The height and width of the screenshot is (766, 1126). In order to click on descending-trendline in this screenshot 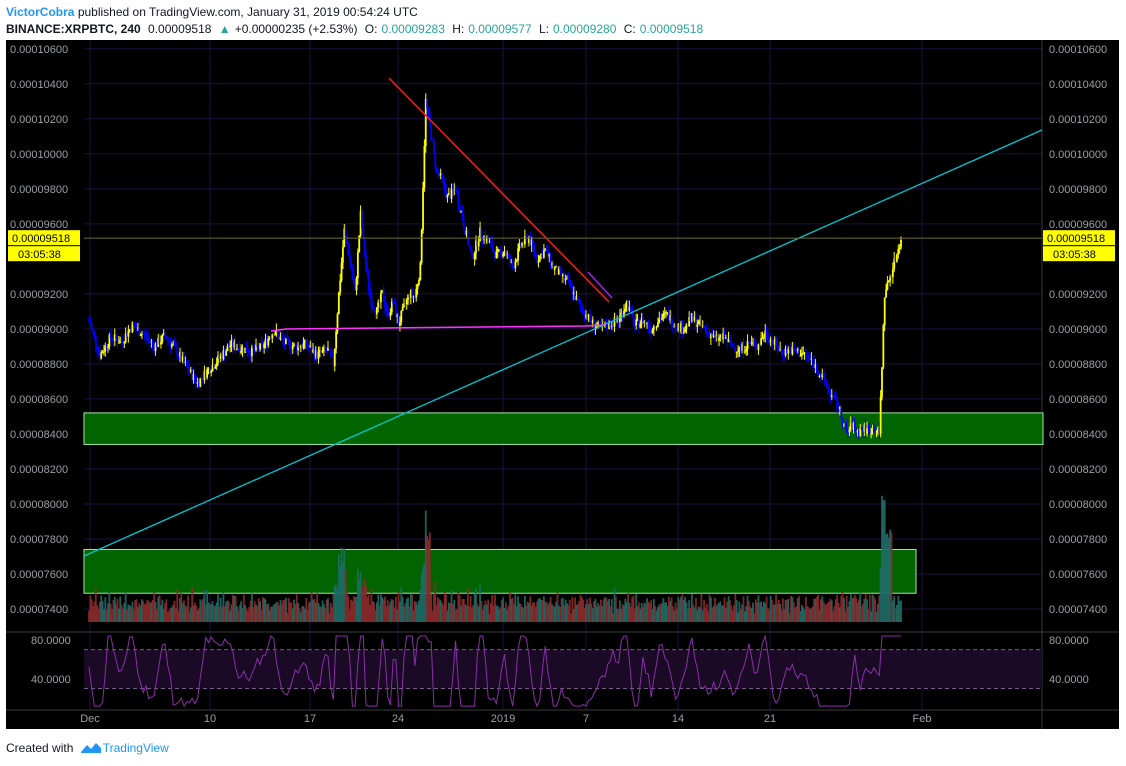, I will do `click(499, 190)`.